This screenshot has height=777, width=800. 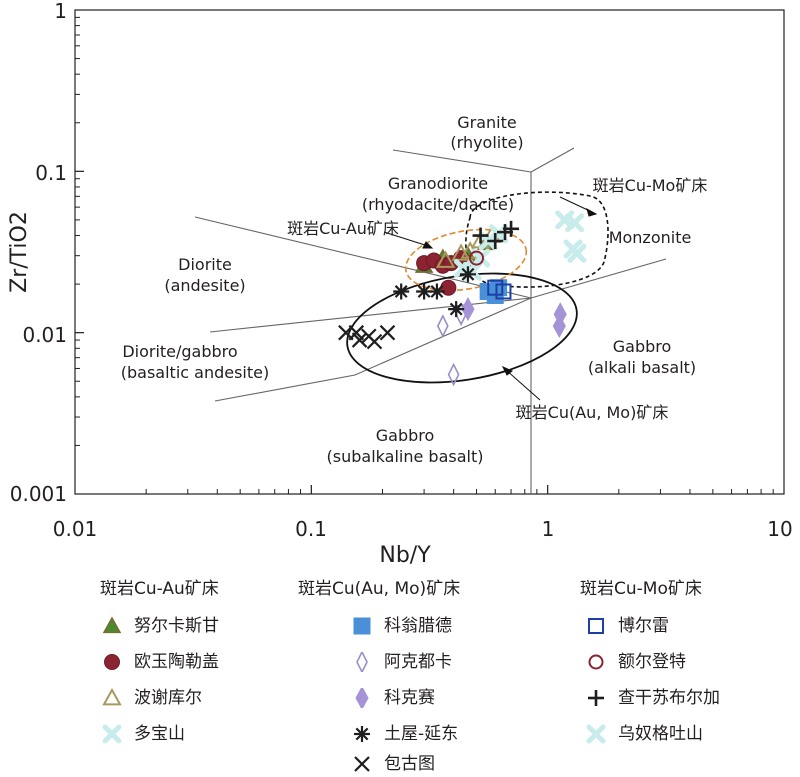 What do you see at coordinates (438, 204) in the screenshot?
I see `label-rhyodacite: (rhyodacite/dacite)` at bounding box center [438, 204].